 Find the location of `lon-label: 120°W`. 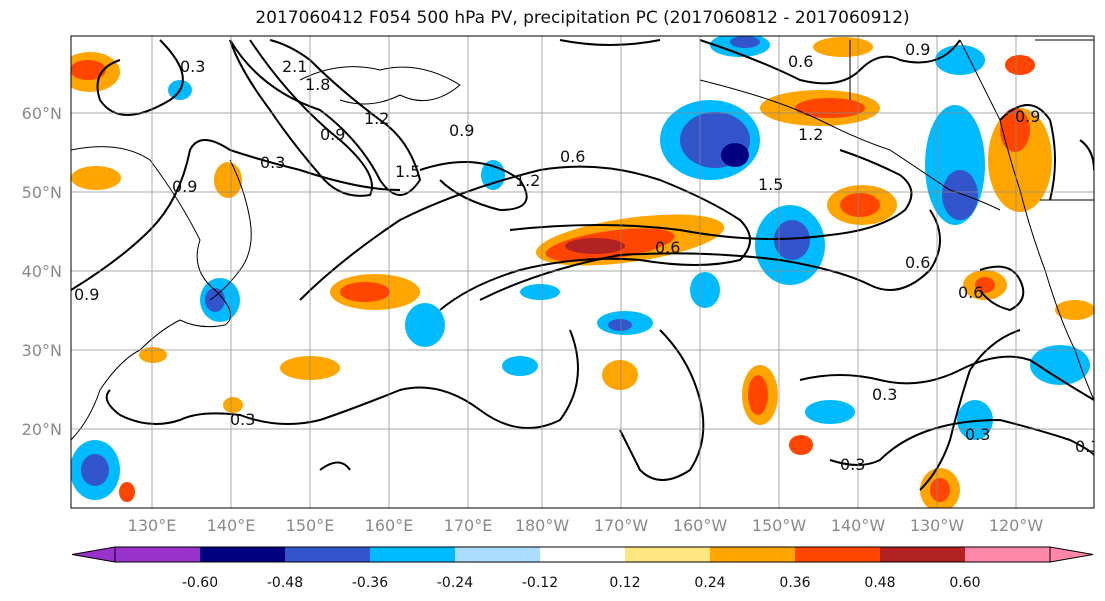

lon-label: 120°W is located at coordinates (1016, 525).